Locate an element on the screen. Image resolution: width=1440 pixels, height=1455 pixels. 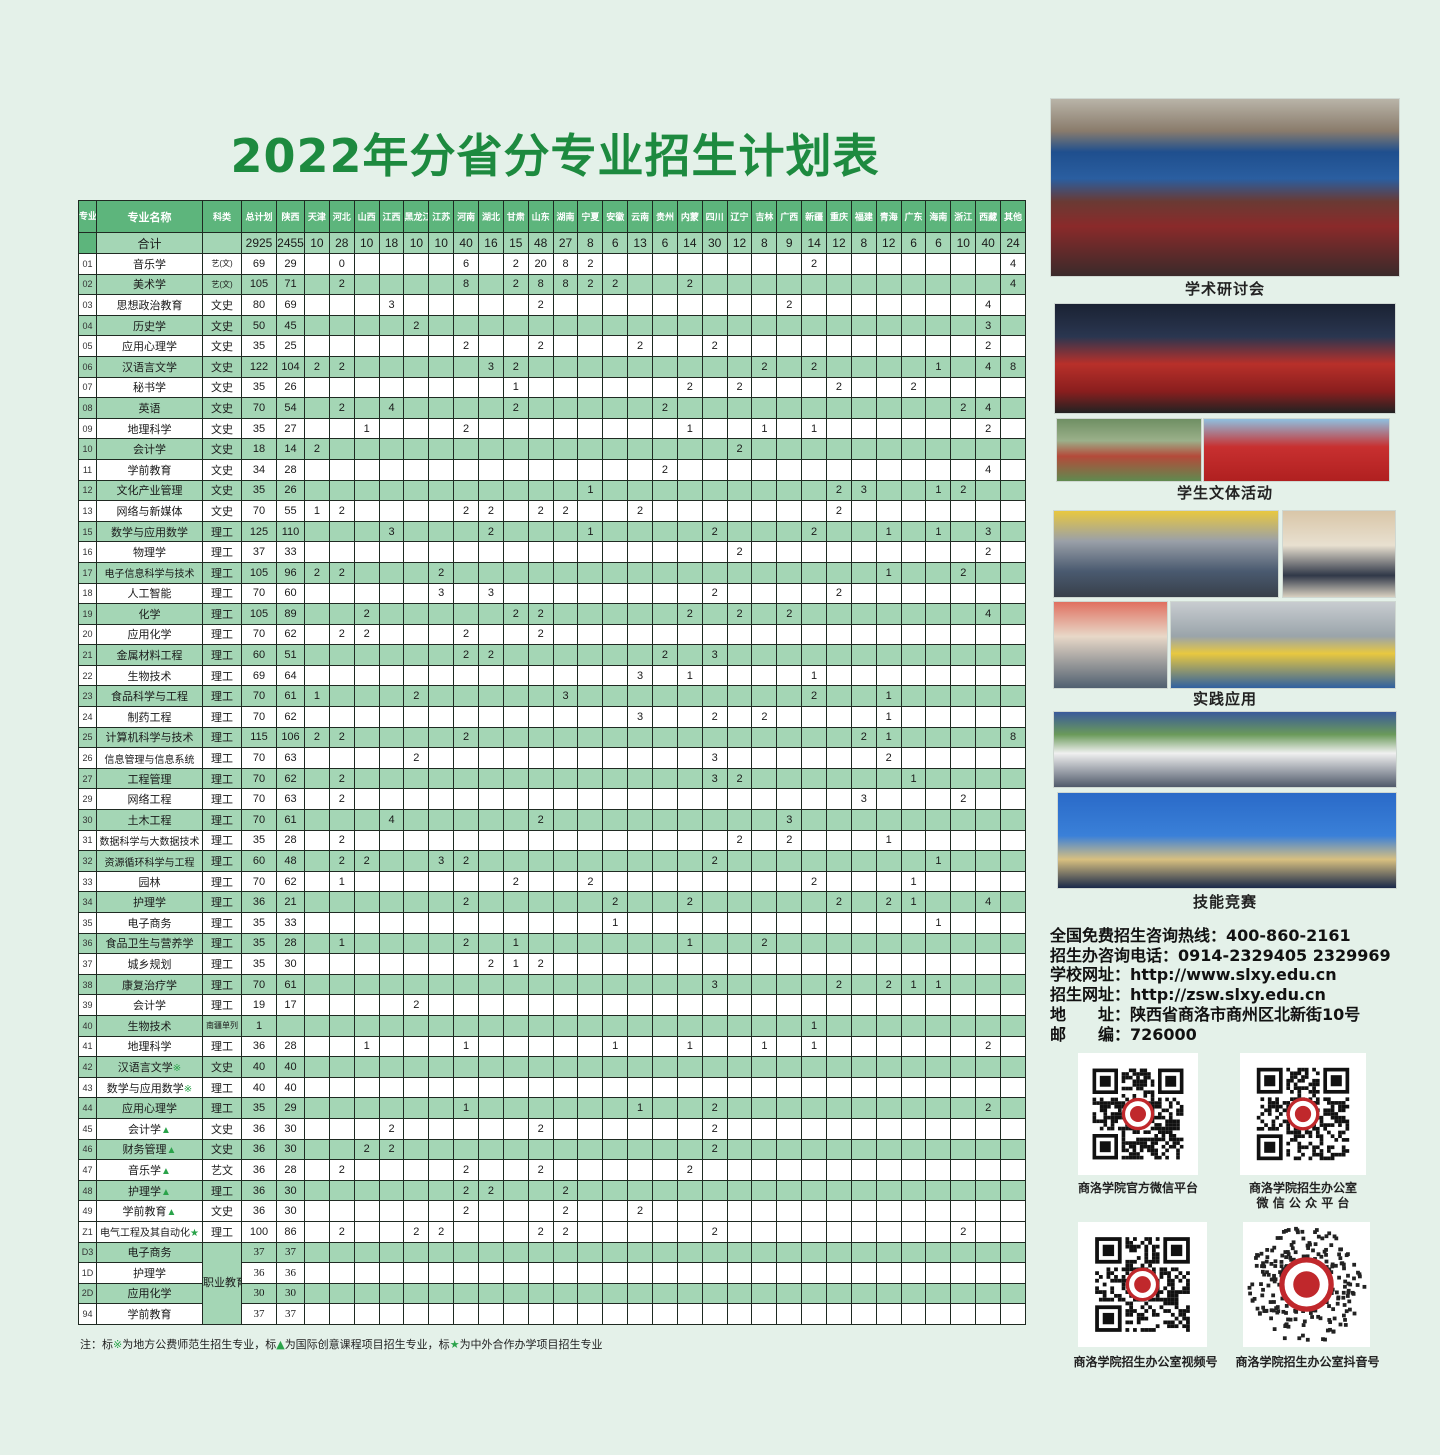
header-province: 青海 is located at coordinates (888, 216).